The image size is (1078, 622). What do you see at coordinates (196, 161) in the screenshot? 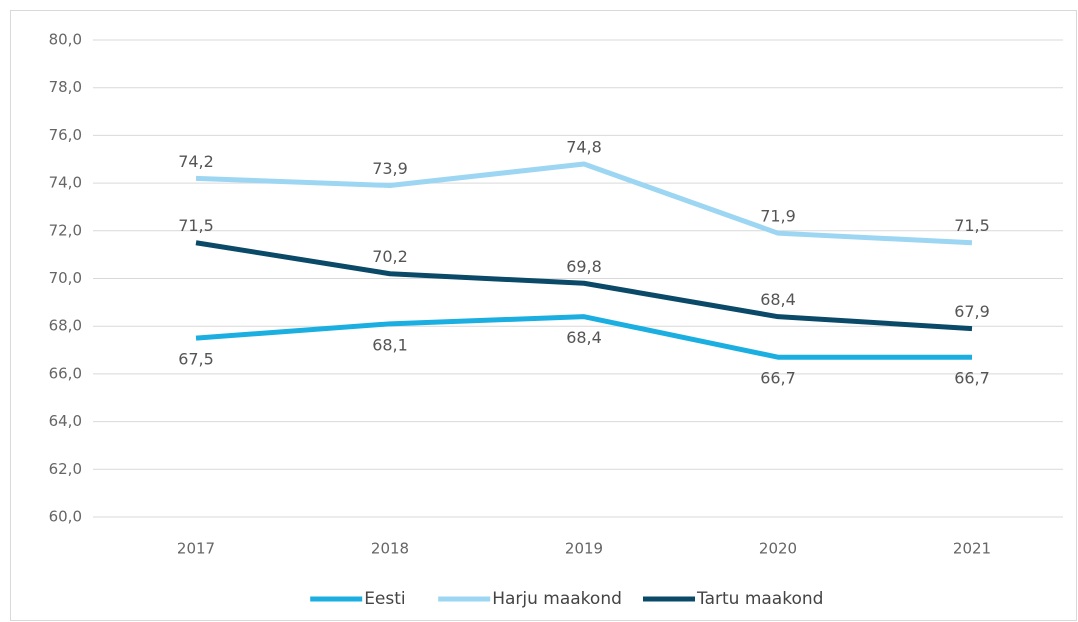
I see `data-label: 74,2` at bounding box center [196, 161].